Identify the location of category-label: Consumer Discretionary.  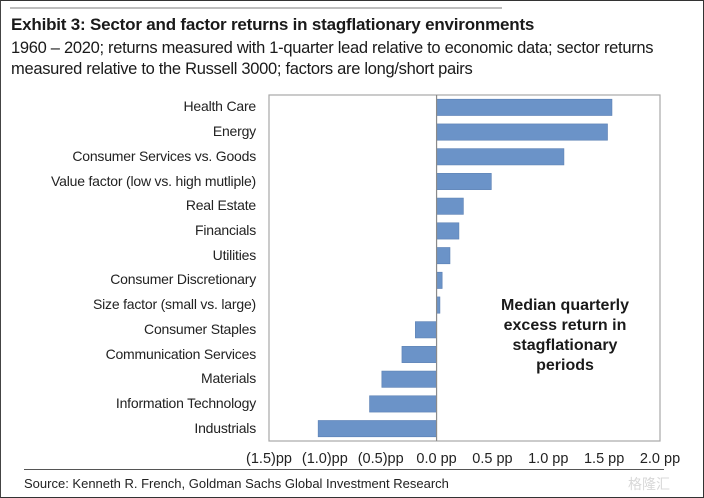
(183, 279).